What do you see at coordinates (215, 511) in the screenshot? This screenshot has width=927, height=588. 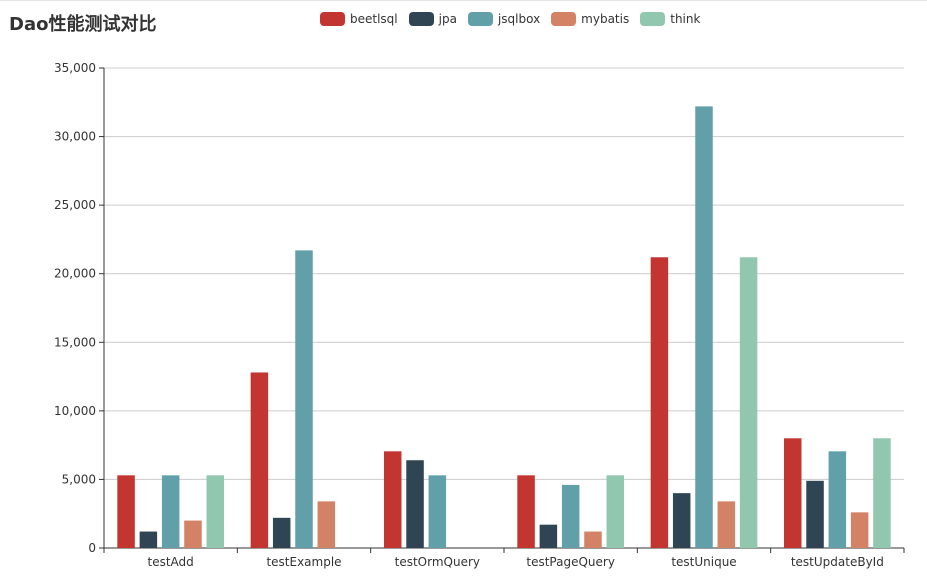 I see `bar-think-testAdd` at bounding box center [215, 511].